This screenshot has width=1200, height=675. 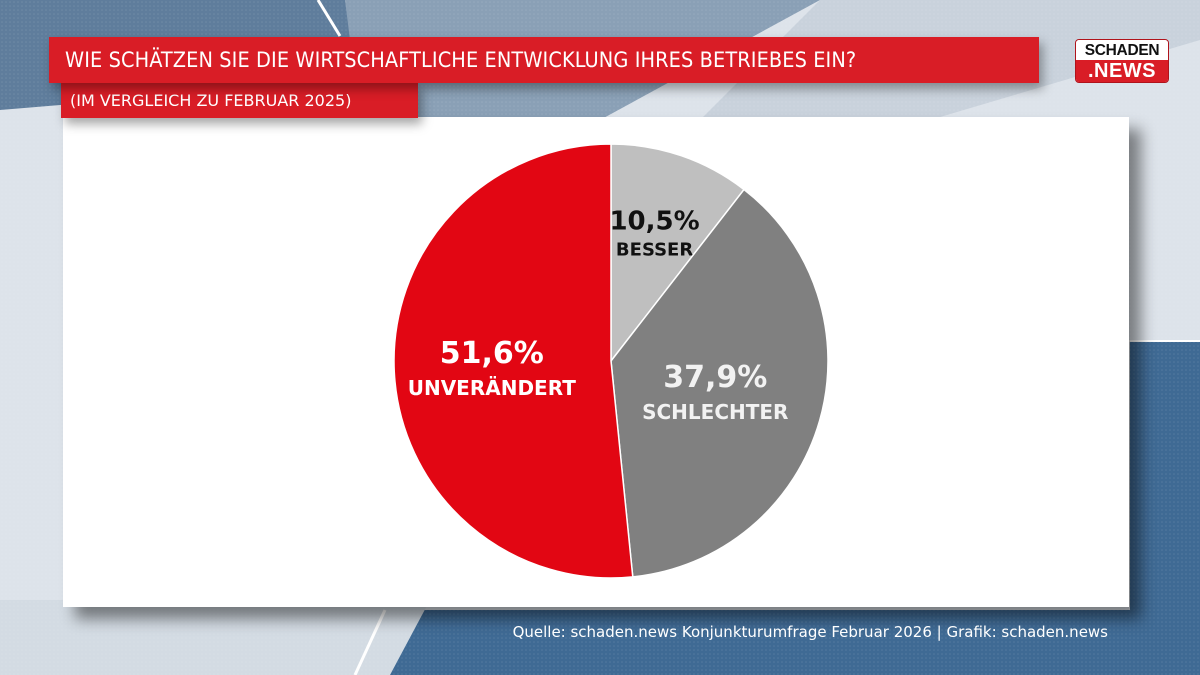 I want to click on subtitle-banner: (IM VERGLEICH ZU FEBRUAR 2025), so click(x=239, y=100).